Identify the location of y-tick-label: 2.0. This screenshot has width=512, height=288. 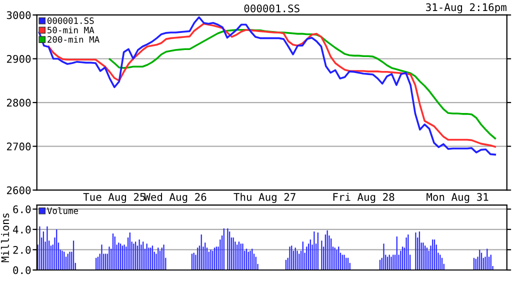
(22, 250).